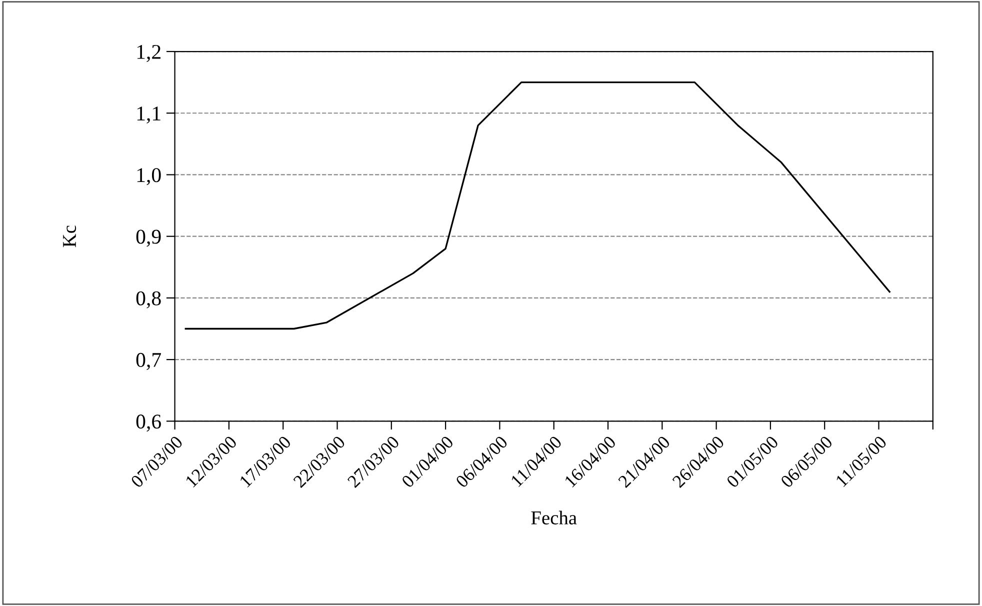 This screenshot has width=982, height=606. What do you see at coordinates (148, 299) in the screenshot?
I see `y-tick-label: 0,8` at bounding box center [148, 299].